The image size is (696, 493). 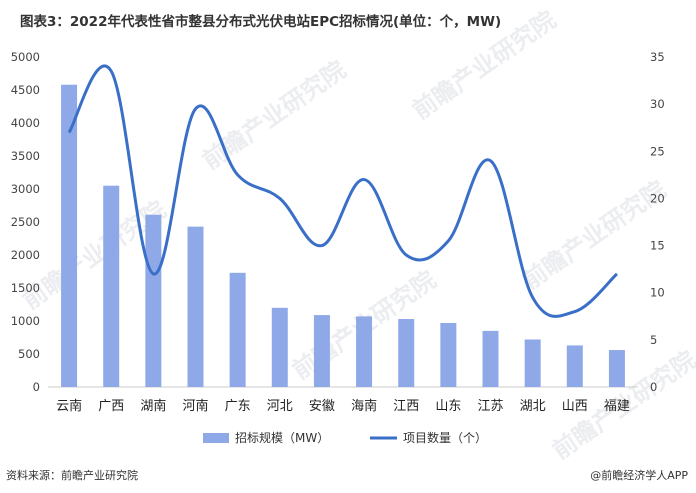 What do you see at coordinates (153, 406) in the screenshot?
I see `category-label: 湖南` at bounding box center [153, 406].